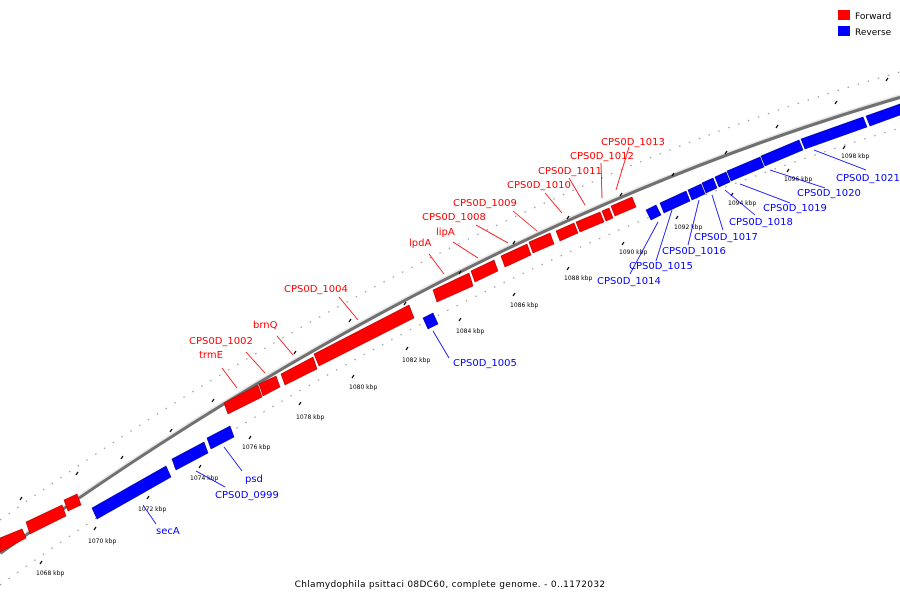  Describe the element at coordinates (254, 479) in the screenshot. I see `gene-label: psd` at that location.